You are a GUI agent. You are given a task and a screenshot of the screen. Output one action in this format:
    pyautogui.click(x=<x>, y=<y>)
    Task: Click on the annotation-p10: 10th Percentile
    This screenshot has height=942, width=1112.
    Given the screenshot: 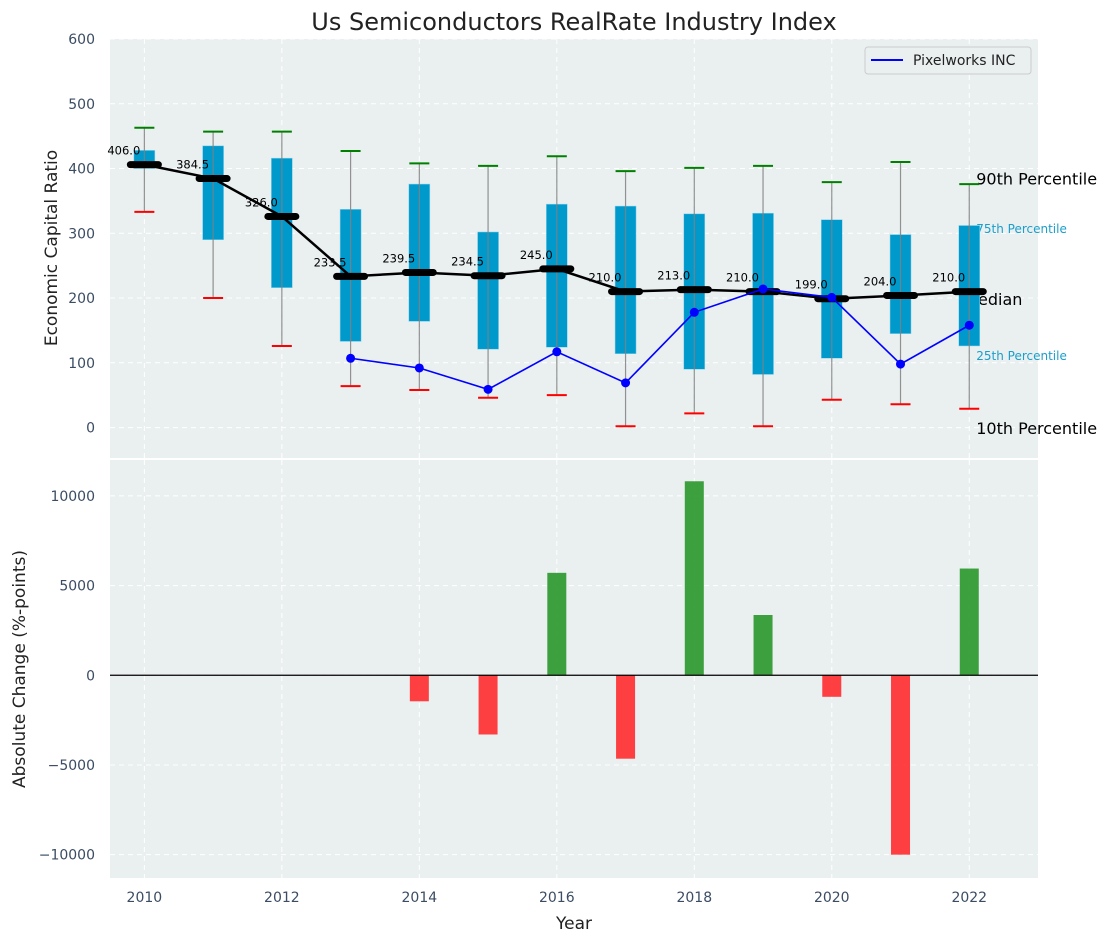 What is the action you would take?
    pyautogui.click(x=1036, y=428)
    